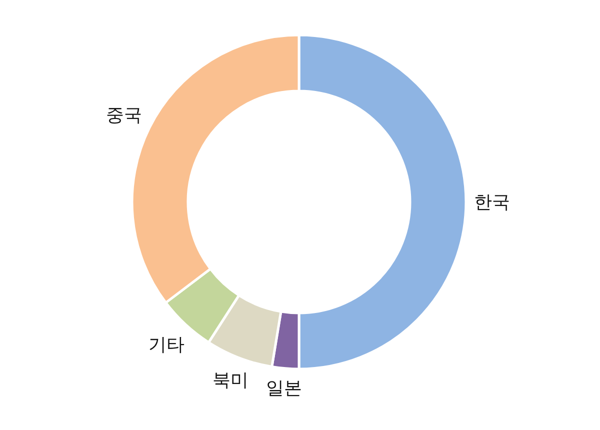 Image resolution: width=600 pixels, height=430 pixels. What do you see at coordinates (230, 380) in the screenshot?
I see `slice-label: 북미` at bounding box center [230, 380].